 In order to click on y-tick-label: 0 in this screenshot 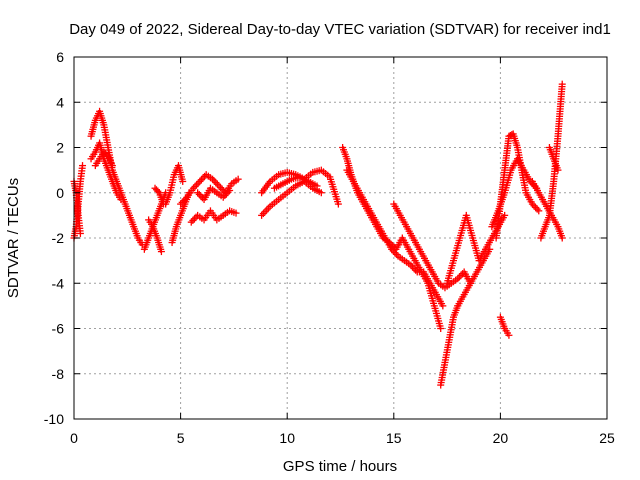, I will do `click(60, 193)`.